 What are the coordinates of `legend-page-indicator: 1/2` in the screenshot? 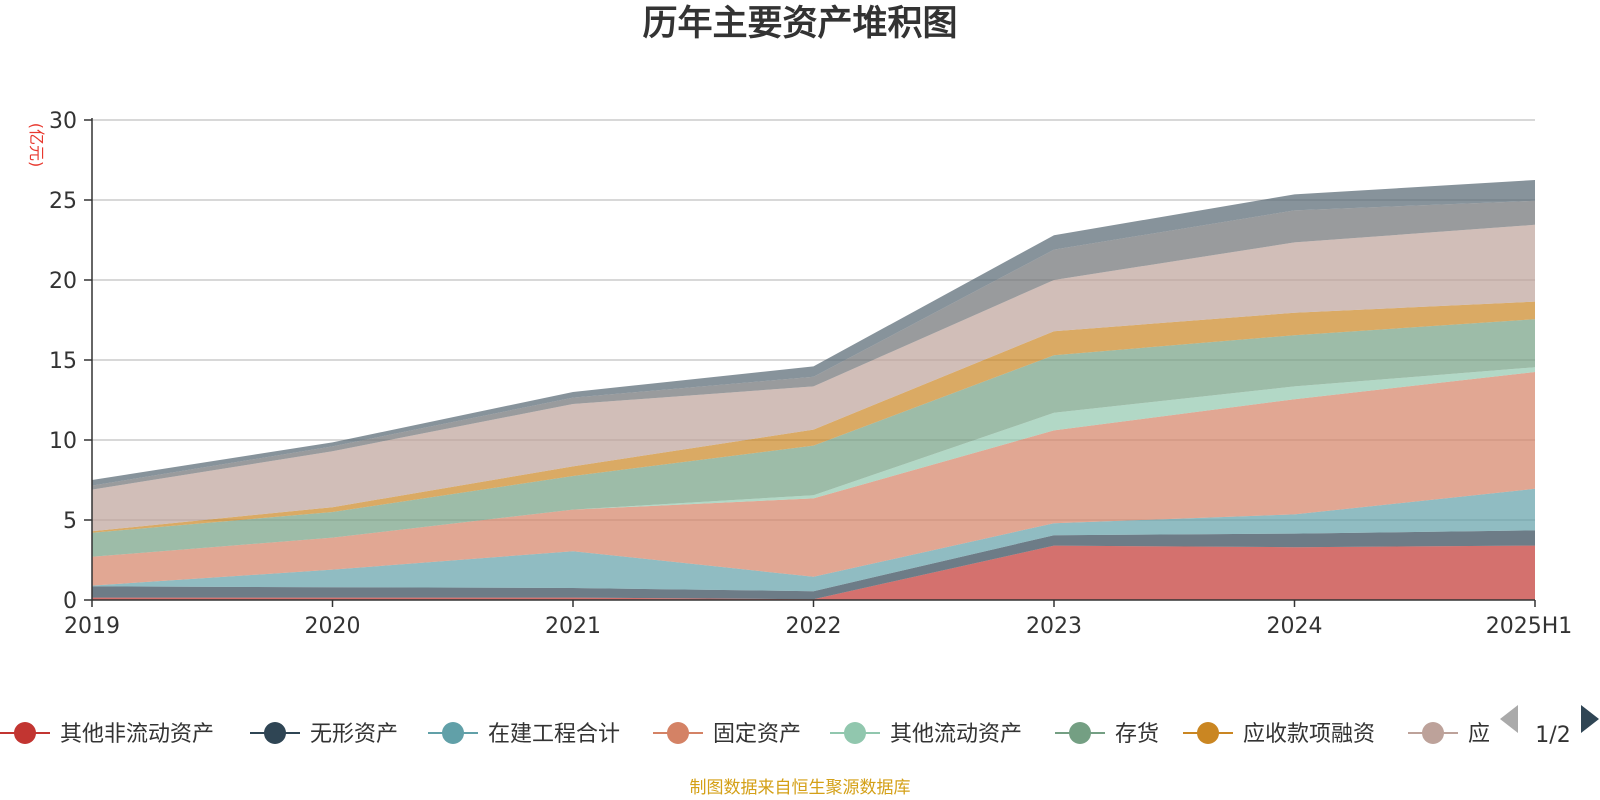 It's located at (1552, 735).